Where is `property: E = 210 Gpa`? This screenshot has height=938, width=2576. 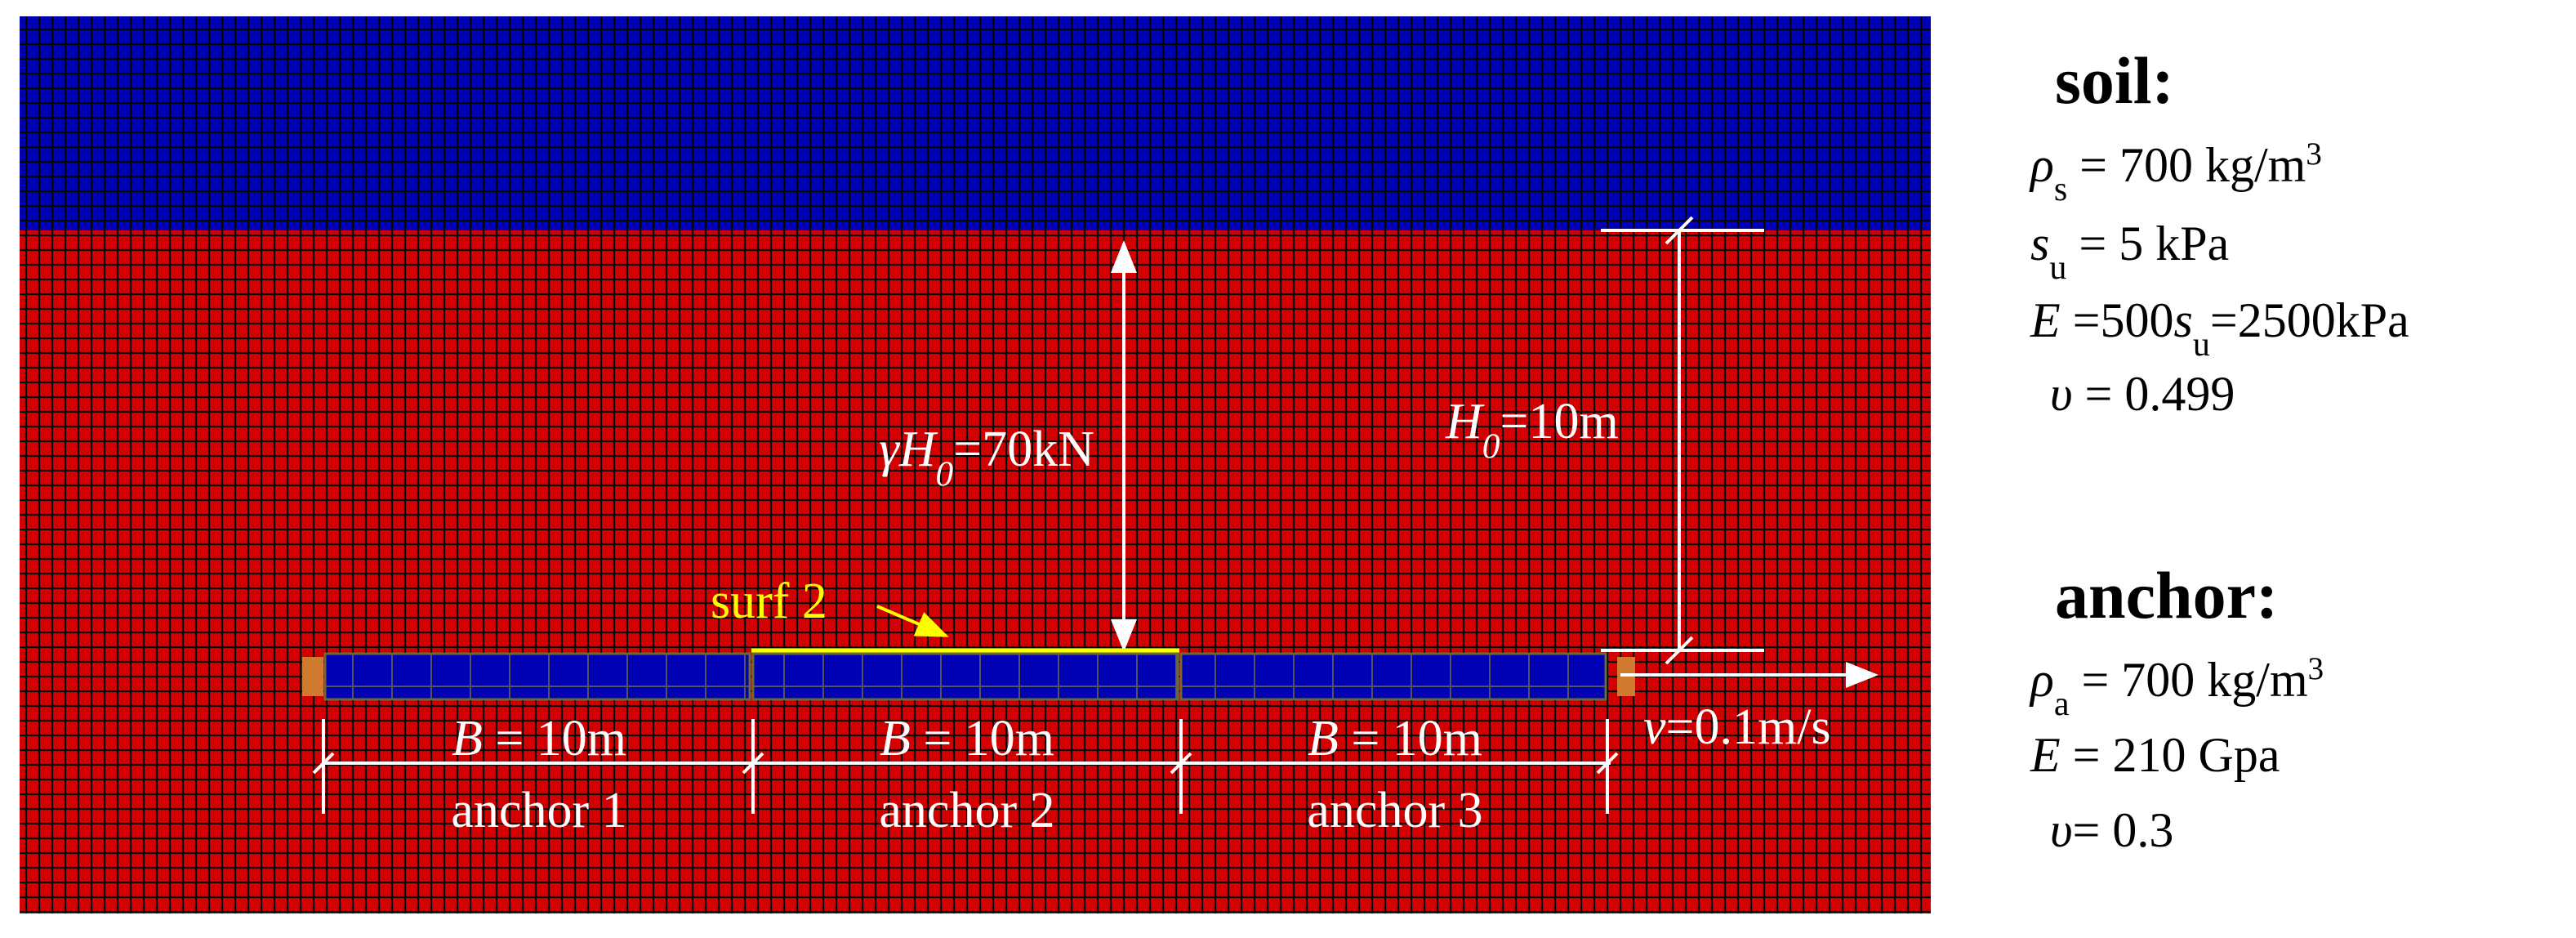
property: E = 210 Gpa is located at coordinates (2155, 755).